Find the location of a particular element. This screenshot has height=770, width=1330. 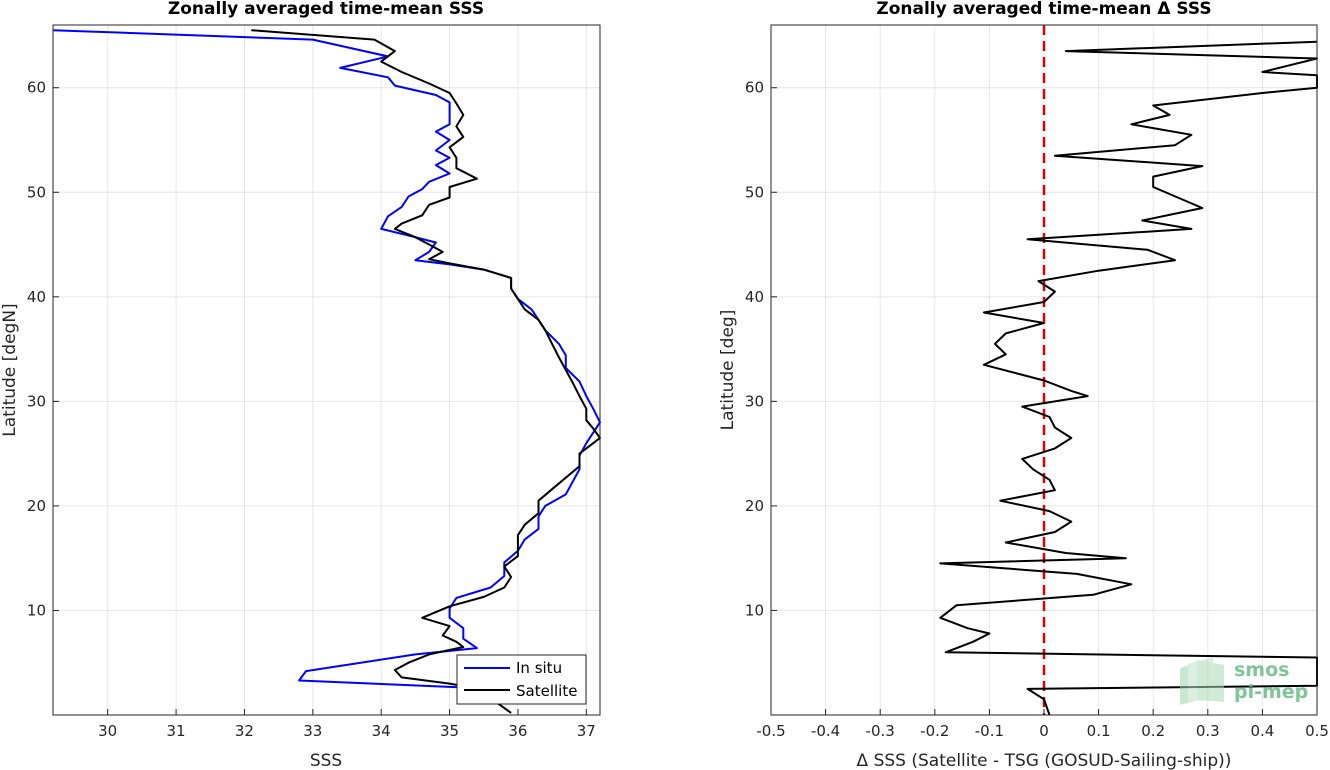

left-x-tick-label: 33 is located at coordinates (312, 731).